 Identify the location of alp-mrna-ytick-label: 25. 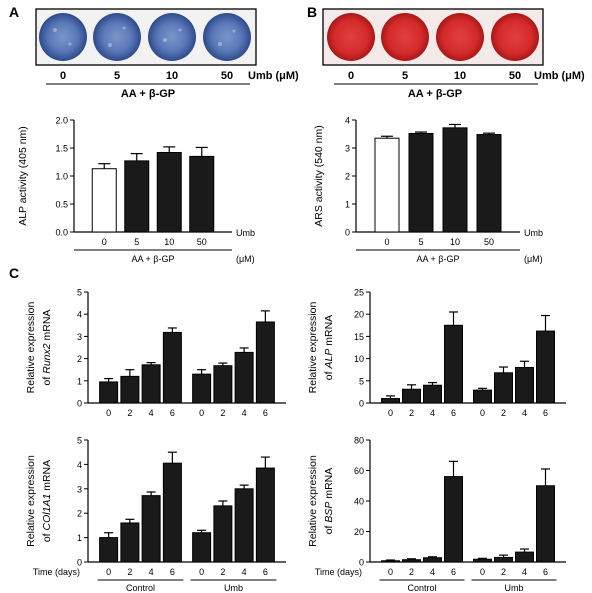
(359, 293).